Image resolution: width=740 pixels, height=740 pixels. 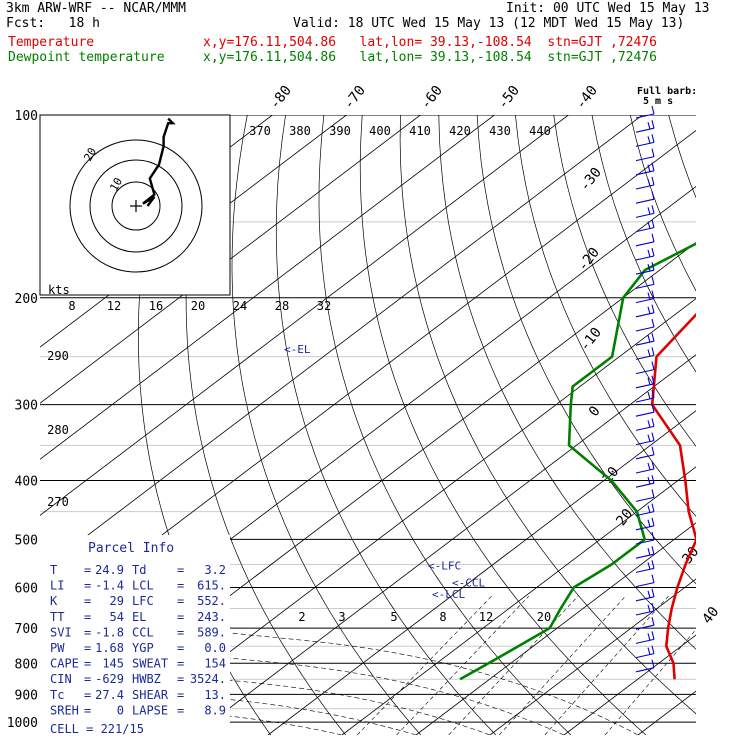 I want to click on pressure-label: 500, so click(x=26, y=540).